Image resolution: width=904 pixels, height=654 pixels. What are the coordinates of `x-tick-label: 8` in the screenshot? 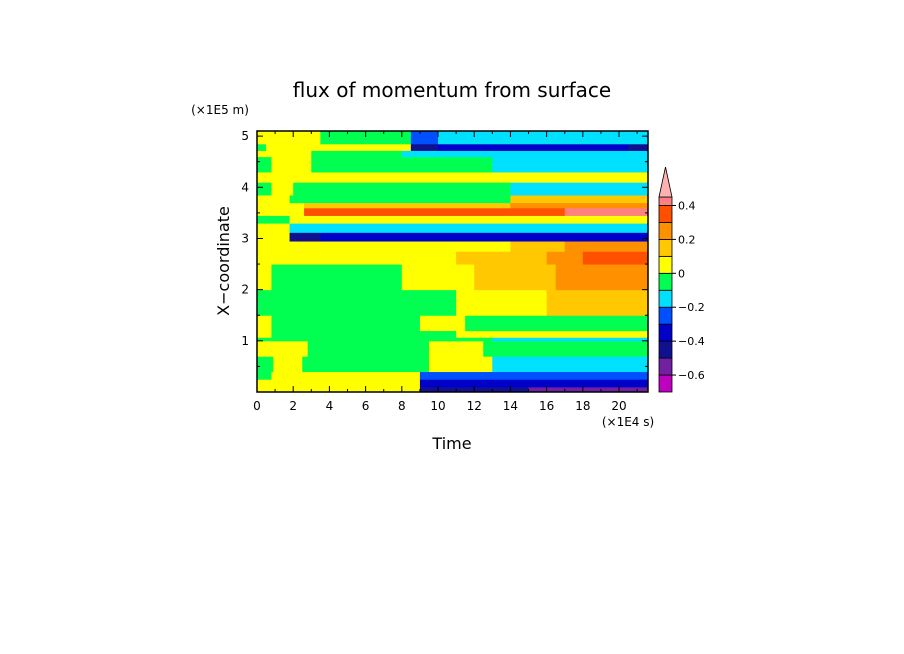 It's located at (402, 406).